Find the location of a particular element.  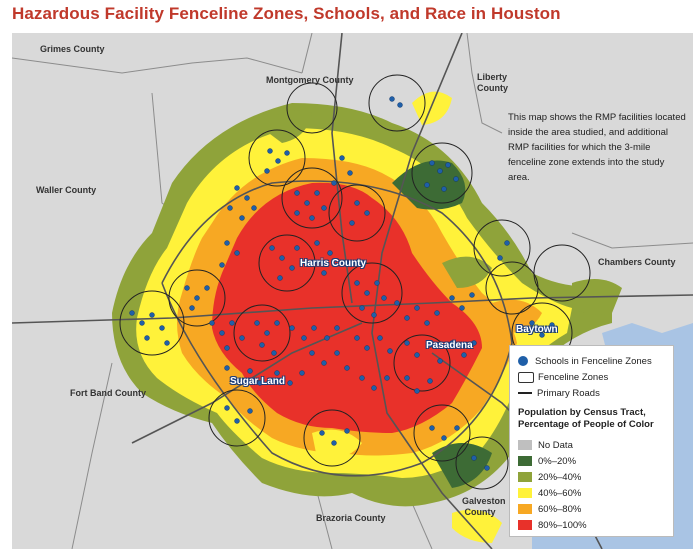

county-label-chambers: Chambers County is located at coordinates (637, 262).